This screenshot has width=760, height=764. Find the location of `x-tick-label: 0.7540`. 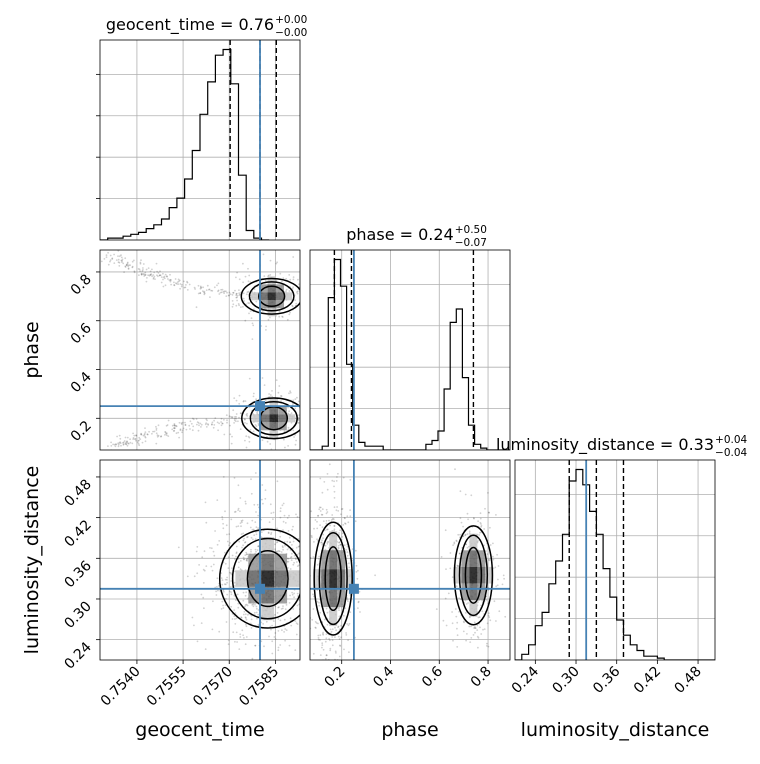

x-tick-label: 0.7540 is located at coordinates (121, 687).